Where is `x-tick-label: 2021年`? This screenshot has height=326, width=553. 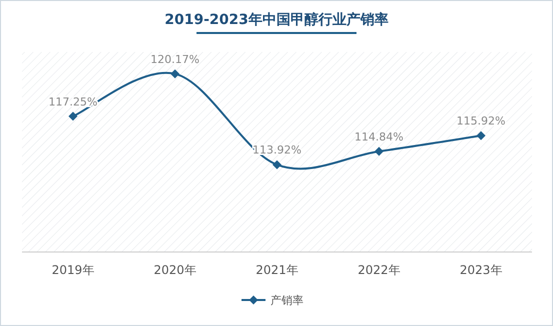 x-tick-label: 2021年 is located at coordinates (277, 270).